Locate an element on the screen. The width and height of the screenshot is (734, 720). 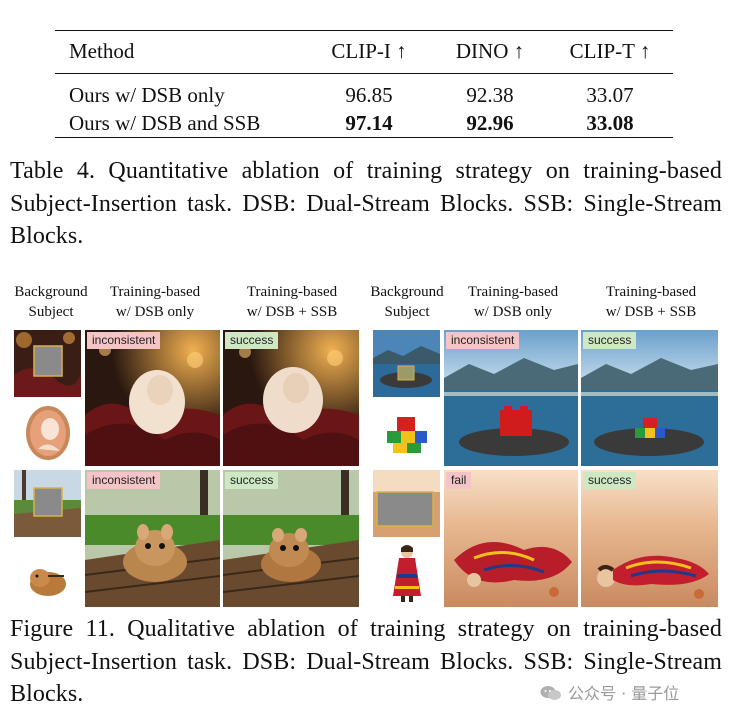
subject-image-hamster is located at coordinates (47, 573).